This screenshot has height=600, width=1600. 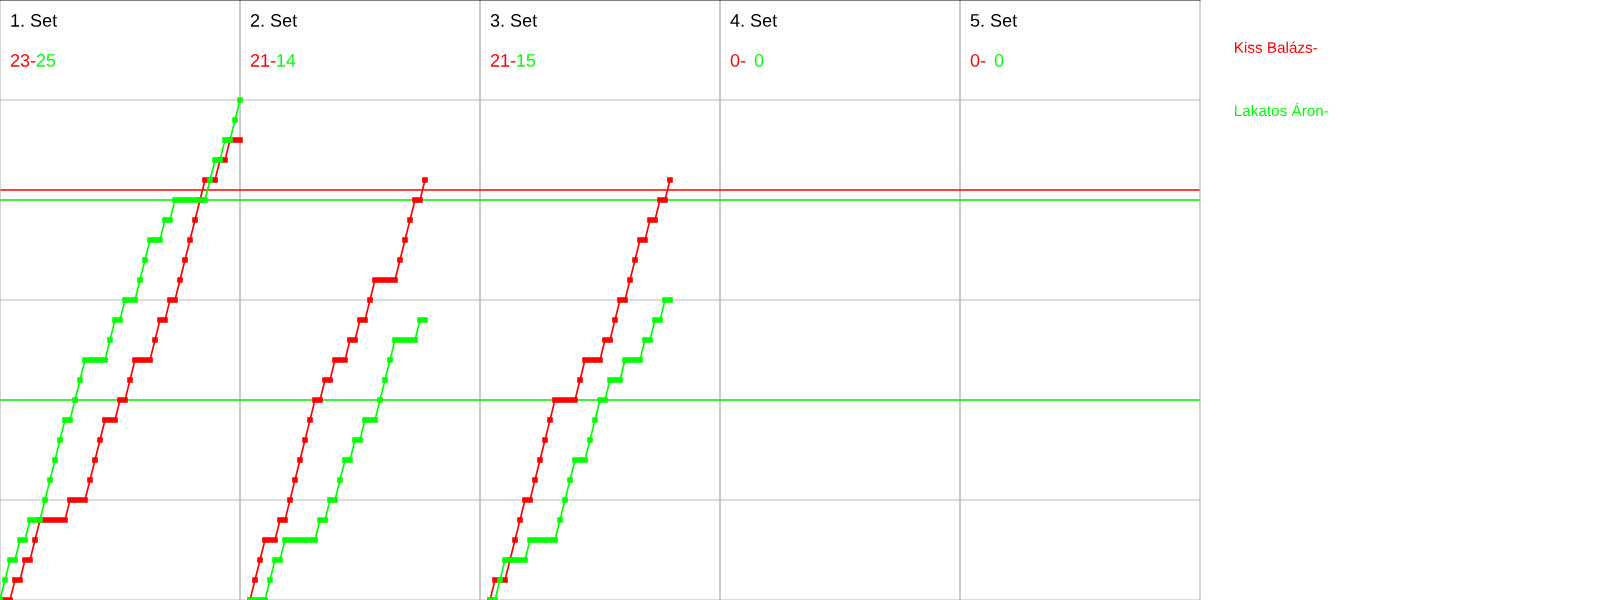 I want to click on text: Lakatos Áron-, so click(x=1282, y=109).